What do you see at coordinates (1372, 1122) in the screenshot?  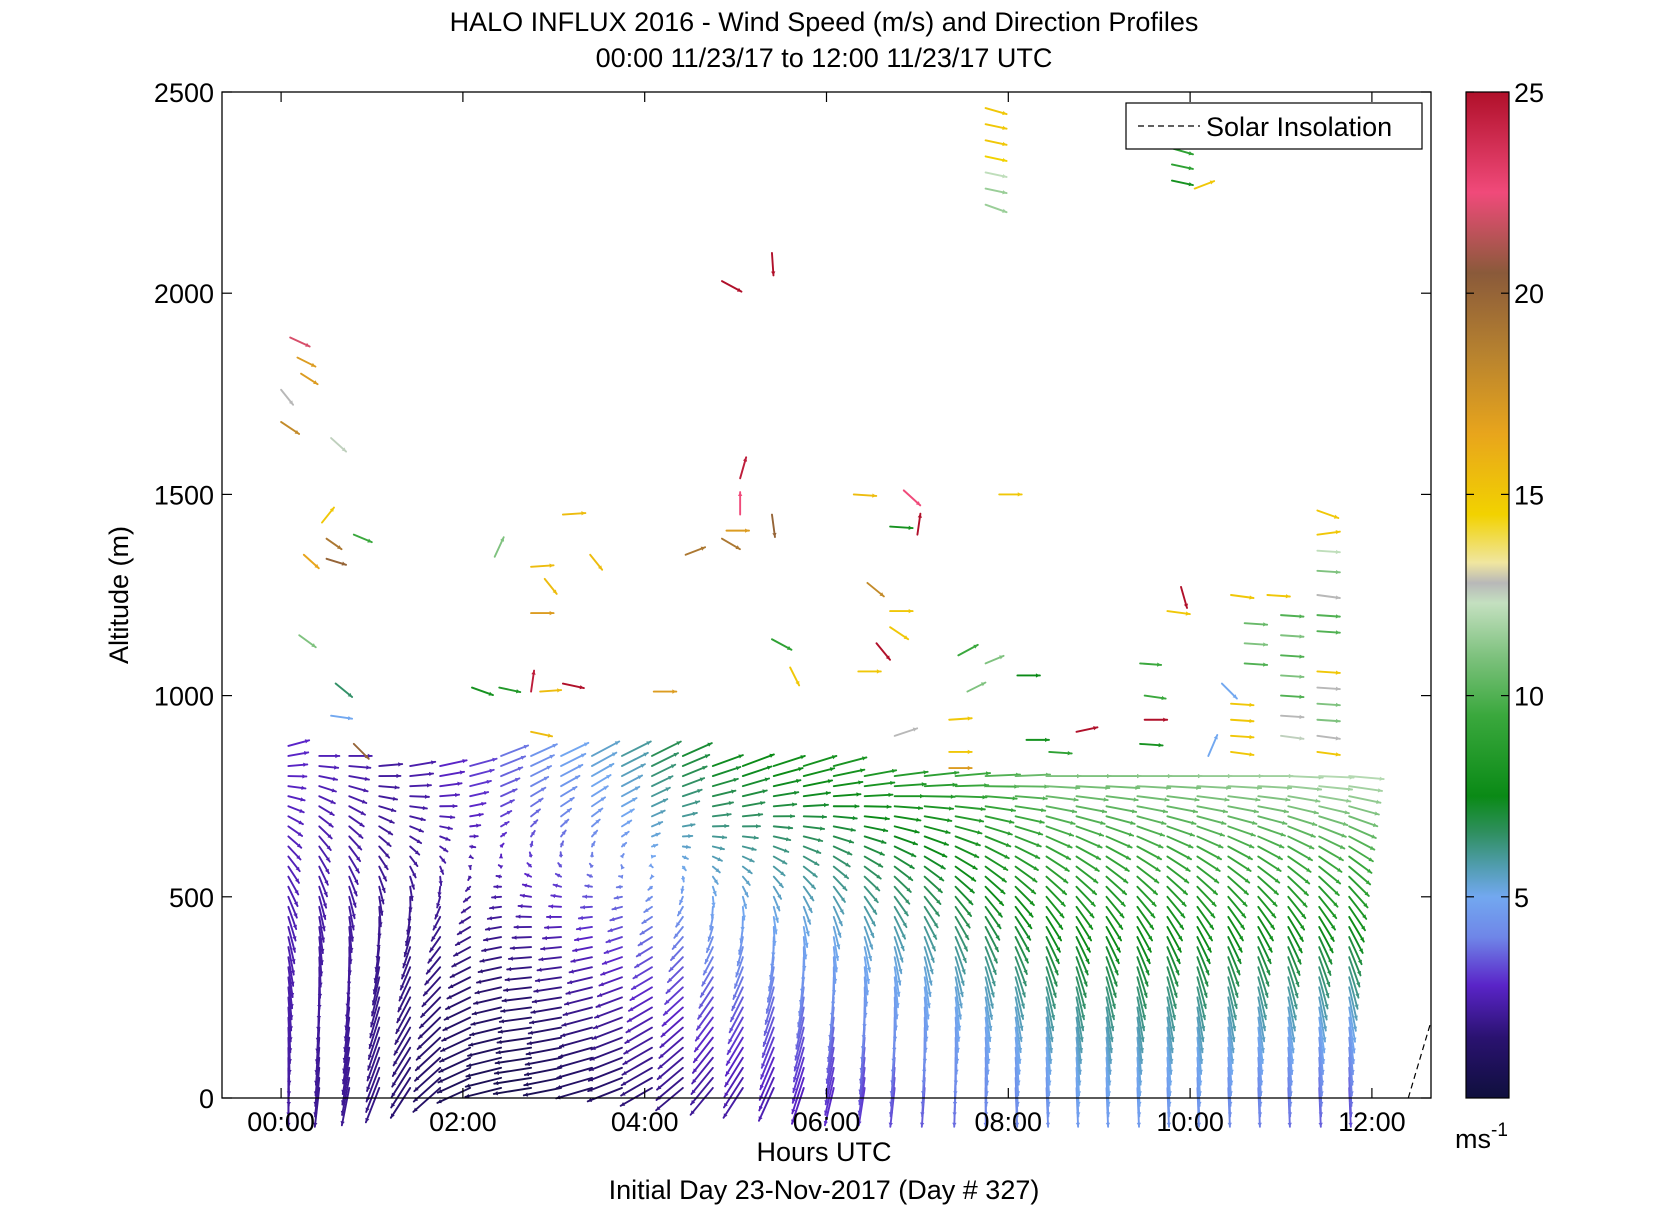 I see `x-tick-label: 12:00` at bounding box center [1372, 1122].